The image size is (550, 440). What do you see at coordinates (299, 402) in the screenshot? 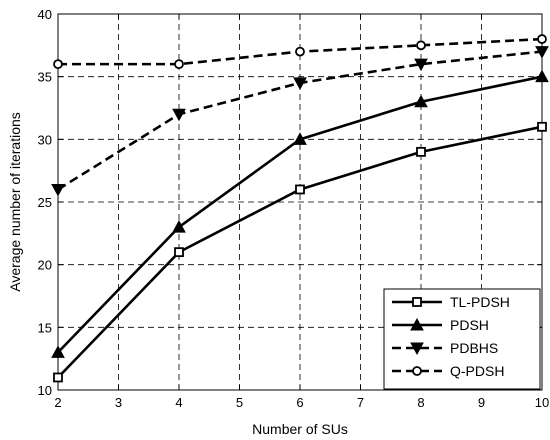
I see `x-tick-label: 6` at bounding box center [299, 402].